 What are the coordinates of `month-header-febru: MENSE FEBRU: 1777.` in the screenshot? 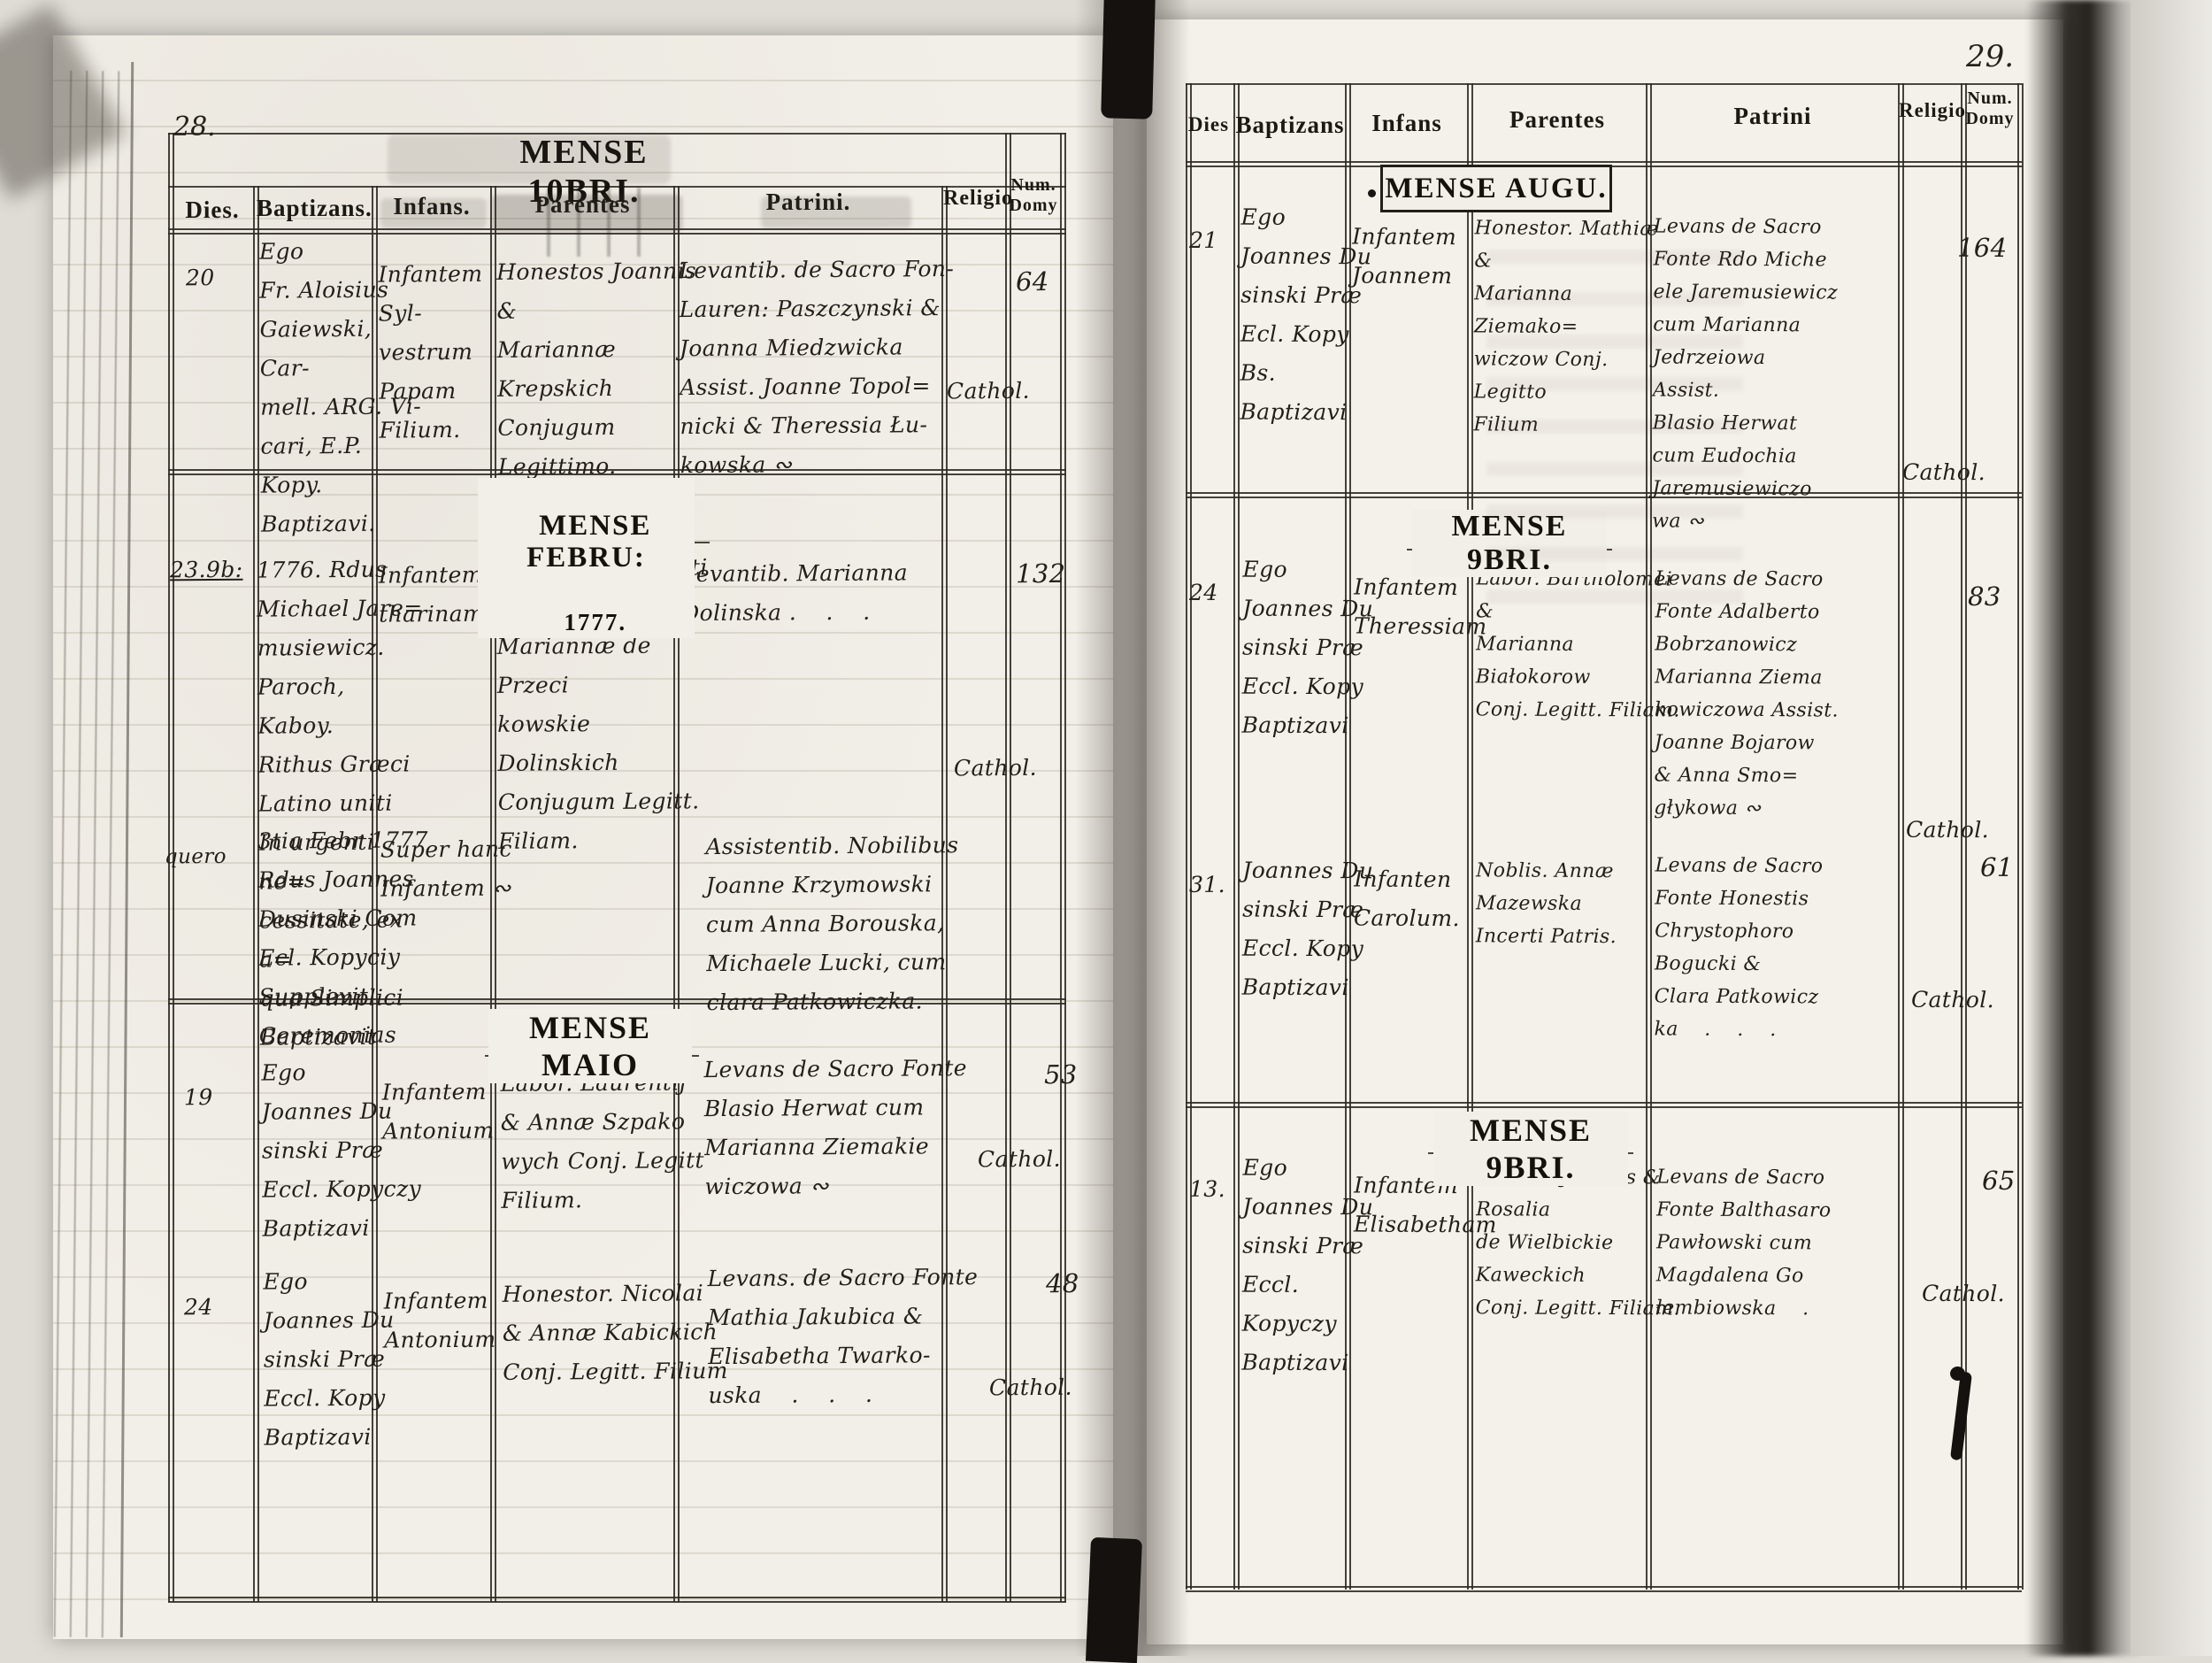 It's located at (586, 558).